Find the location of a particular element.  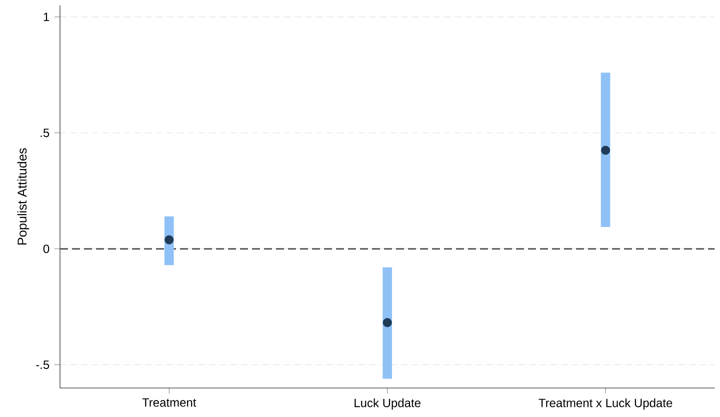

y-tick-label: -.5 is located at coordinates (43, 364).